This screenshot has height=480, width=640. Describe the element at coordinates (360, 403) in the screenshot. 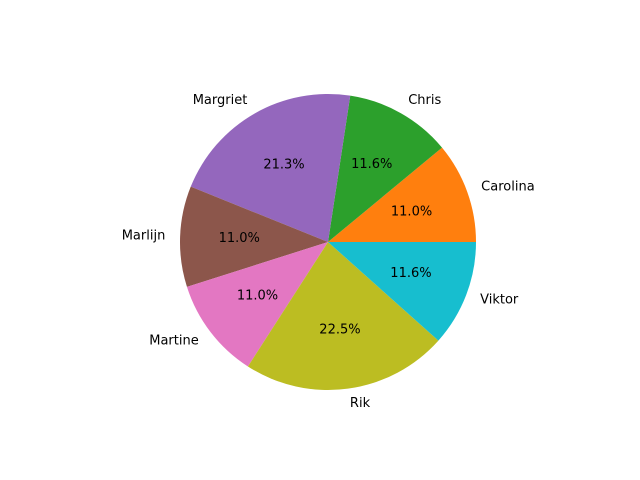

I see `pie-label-rik: Rik` at that location.